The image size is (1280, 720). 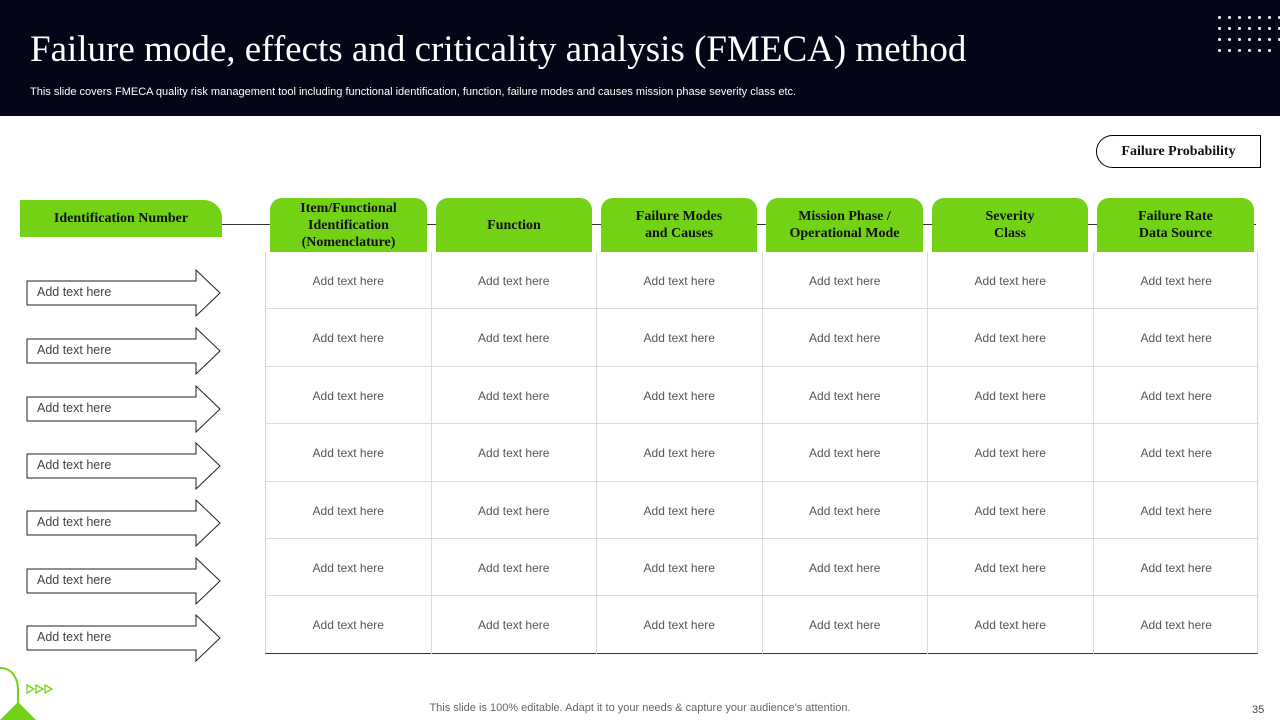 What do you see at coordinates (121, 218) in the screenshot?
I see `identification-number-header: Identification Number` at bounding box center [121, 218].